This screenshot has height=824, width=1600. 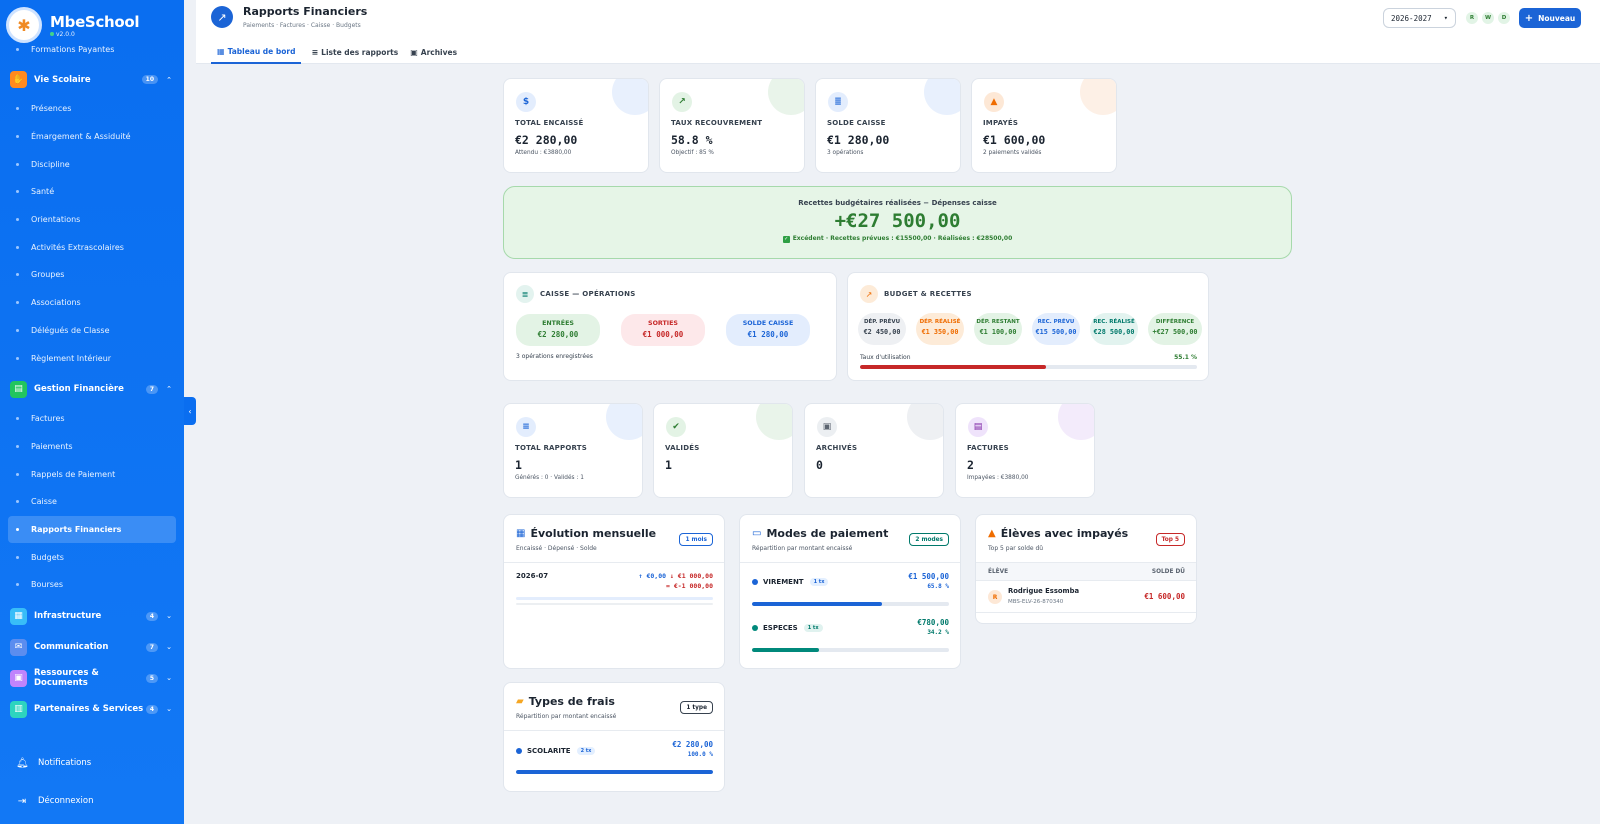 I want to click on calendar-icon: ▦, so click(x=521, y=533).